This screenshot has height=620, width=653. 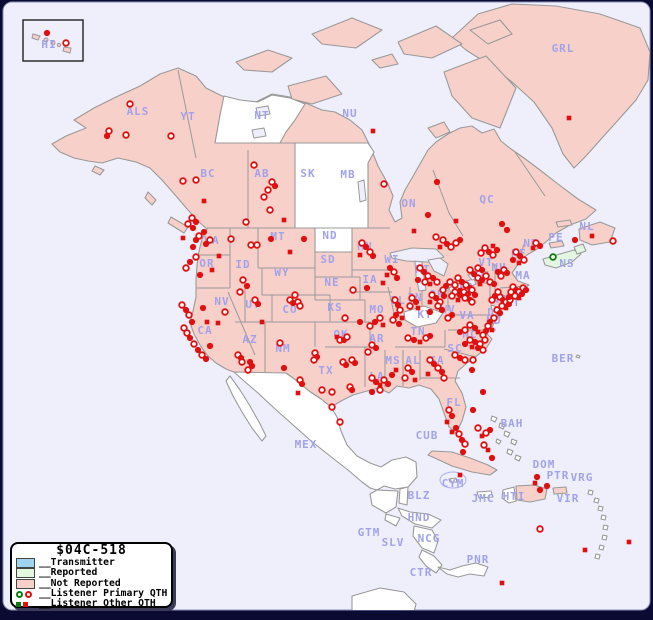 I want to click on region-sk-mb, so click(x=334, y=185).